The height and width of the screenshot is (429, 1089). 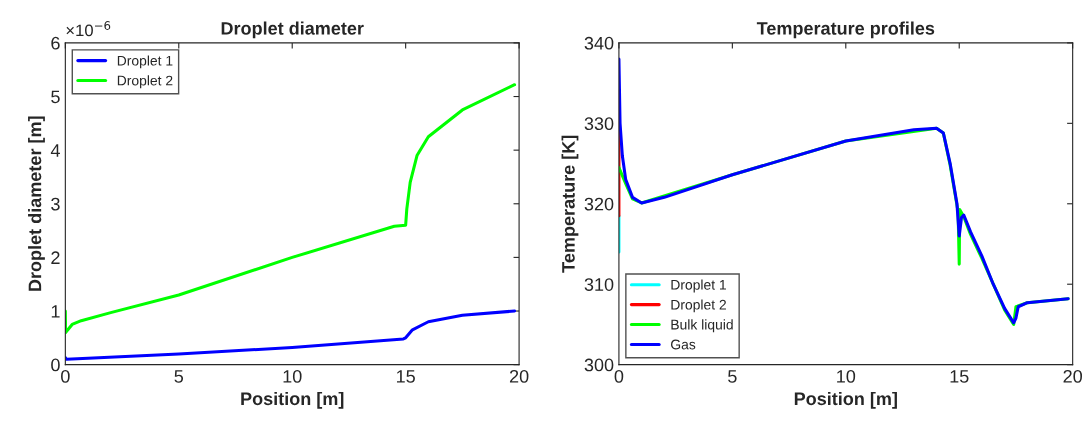 I want to click on y-tick-label: 5, so click(x=55, y=97).